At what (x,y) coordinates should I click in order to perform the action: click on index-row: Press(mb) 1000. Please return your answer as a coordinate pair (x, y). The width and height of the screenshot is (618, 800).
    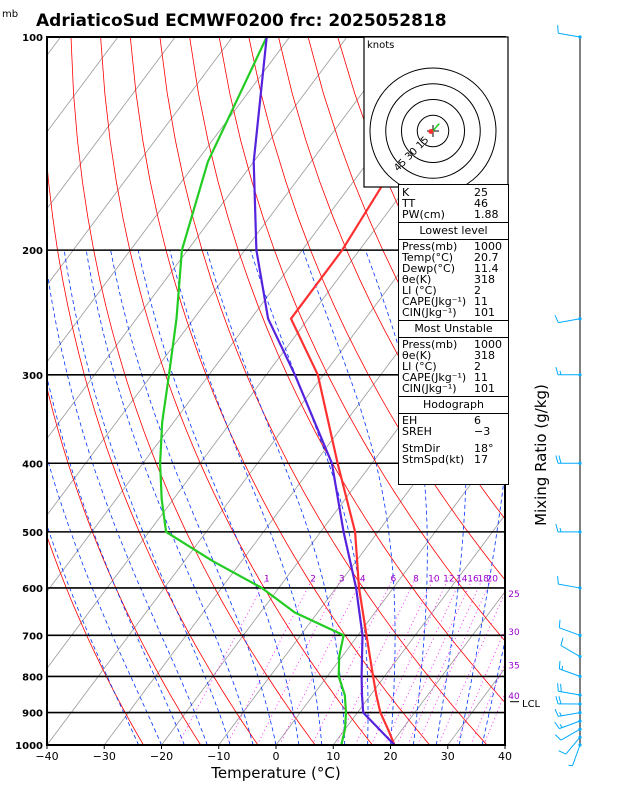
    Looking at the image, I should click on (453, 344).